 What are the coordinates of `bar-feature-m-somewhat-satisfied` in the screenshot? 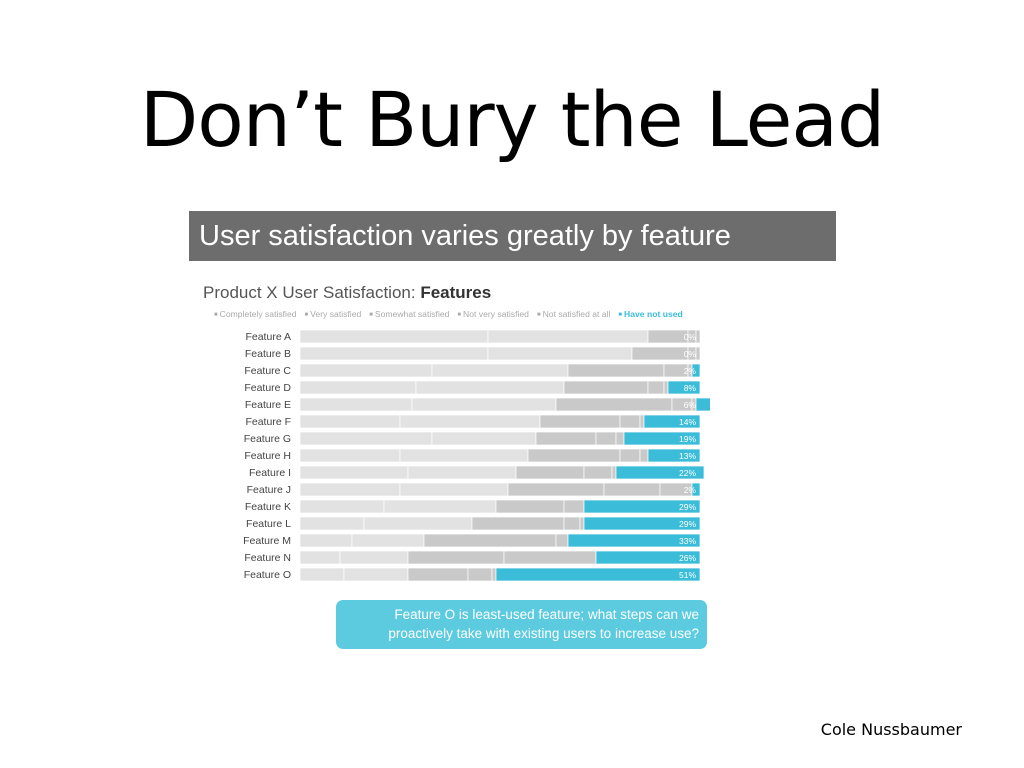 It's located at (490, 540).